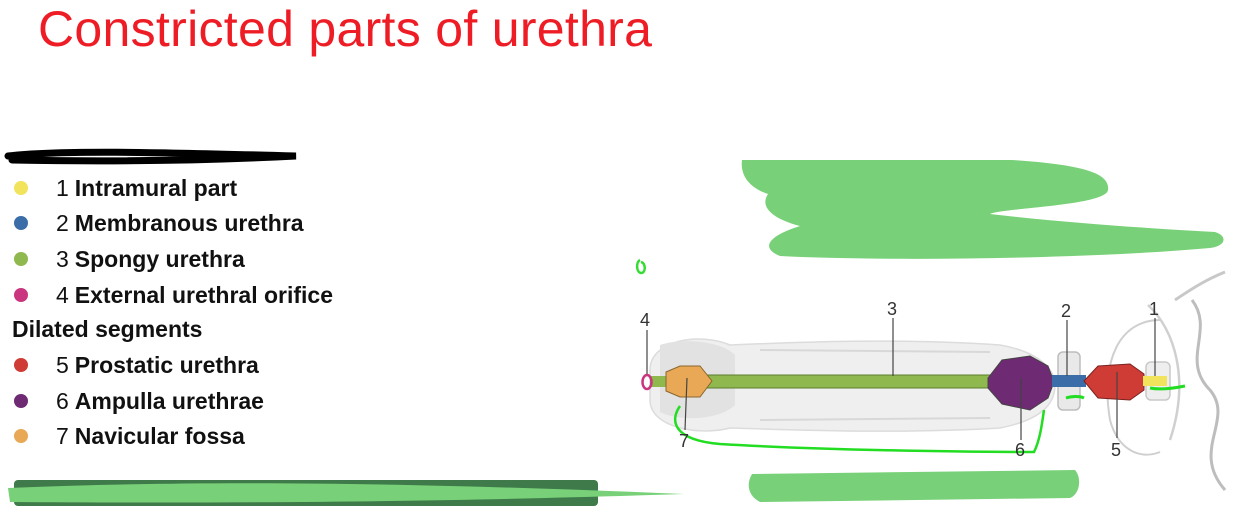 This screenshot has height=528, width=1252. What do you see at coordinates (189, 222) in the screenshot?
I see `legend-label: Membranous urethra` at bounding box center [189, 222].